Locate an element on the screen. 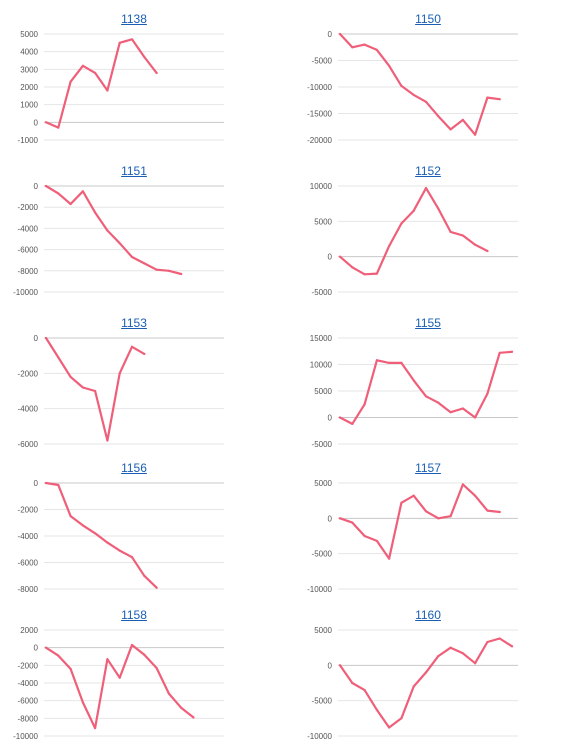 This screenshot has height=754, width=588. chart-svg: 10000 5000 0 -5000 is located at coordinates (414, 239).